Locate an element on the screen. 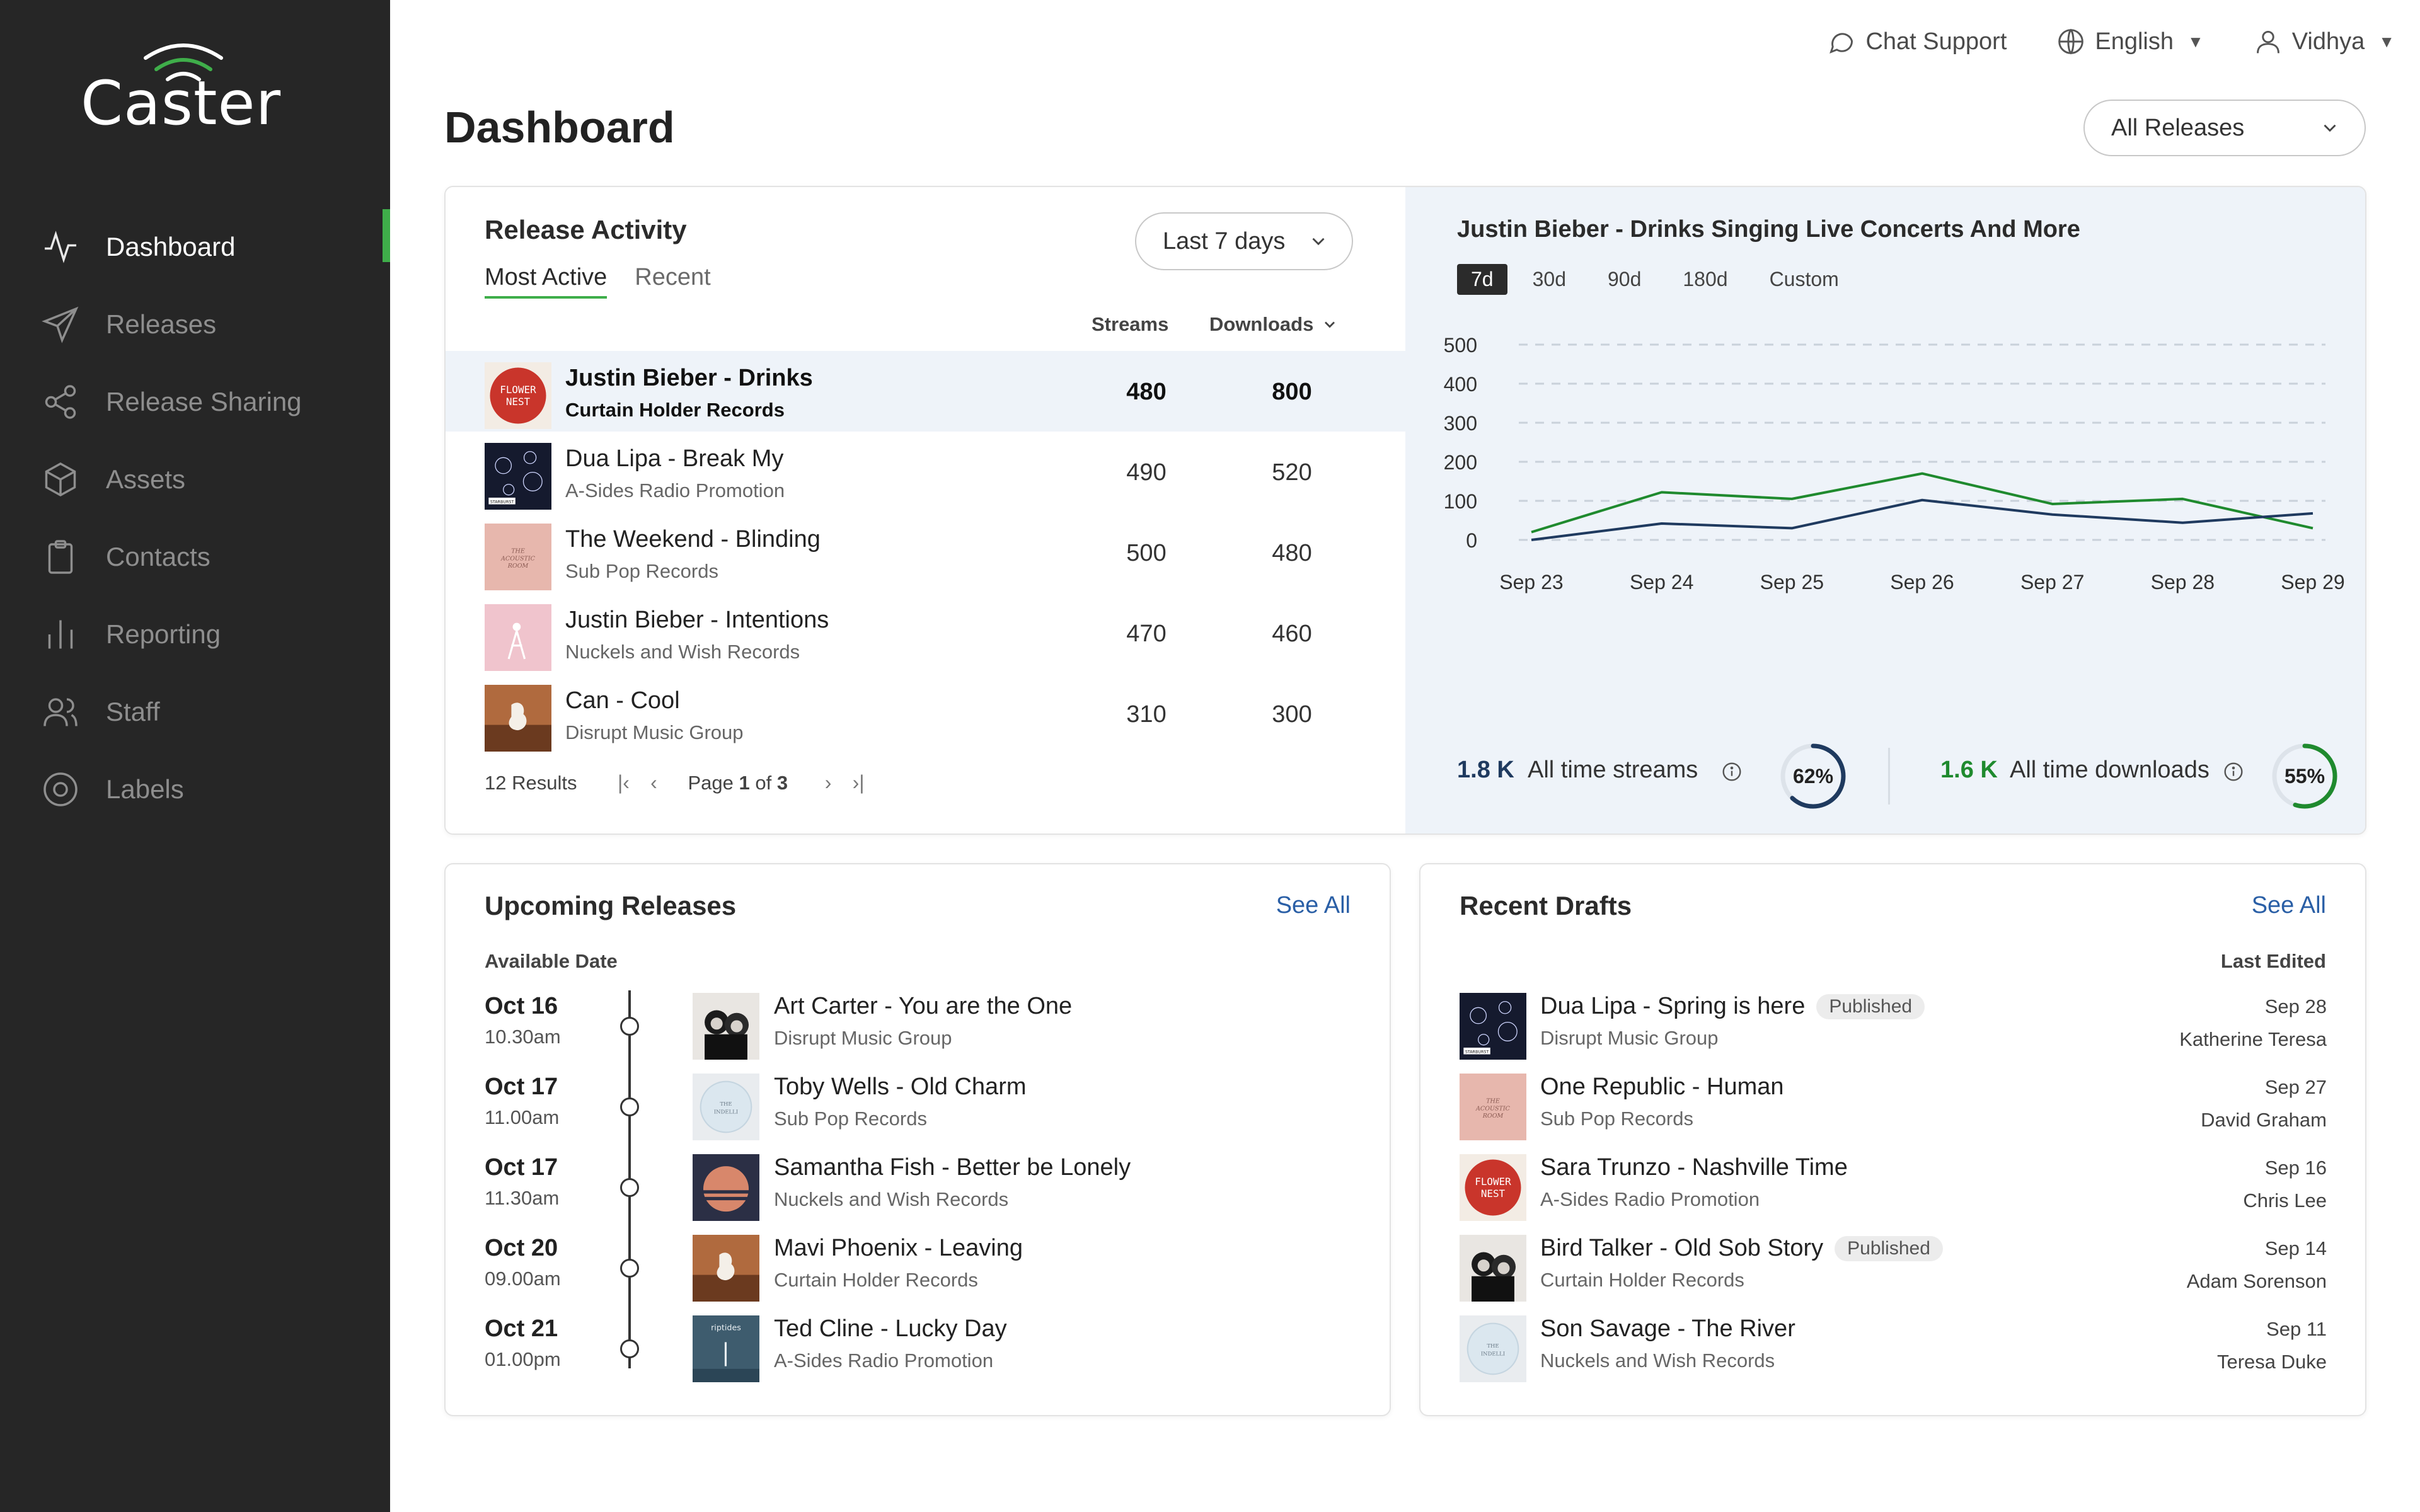 The width and height of the screenshot is (2420, 1512). prev-page-icon: ‹ is located at coordinates (654, 782).